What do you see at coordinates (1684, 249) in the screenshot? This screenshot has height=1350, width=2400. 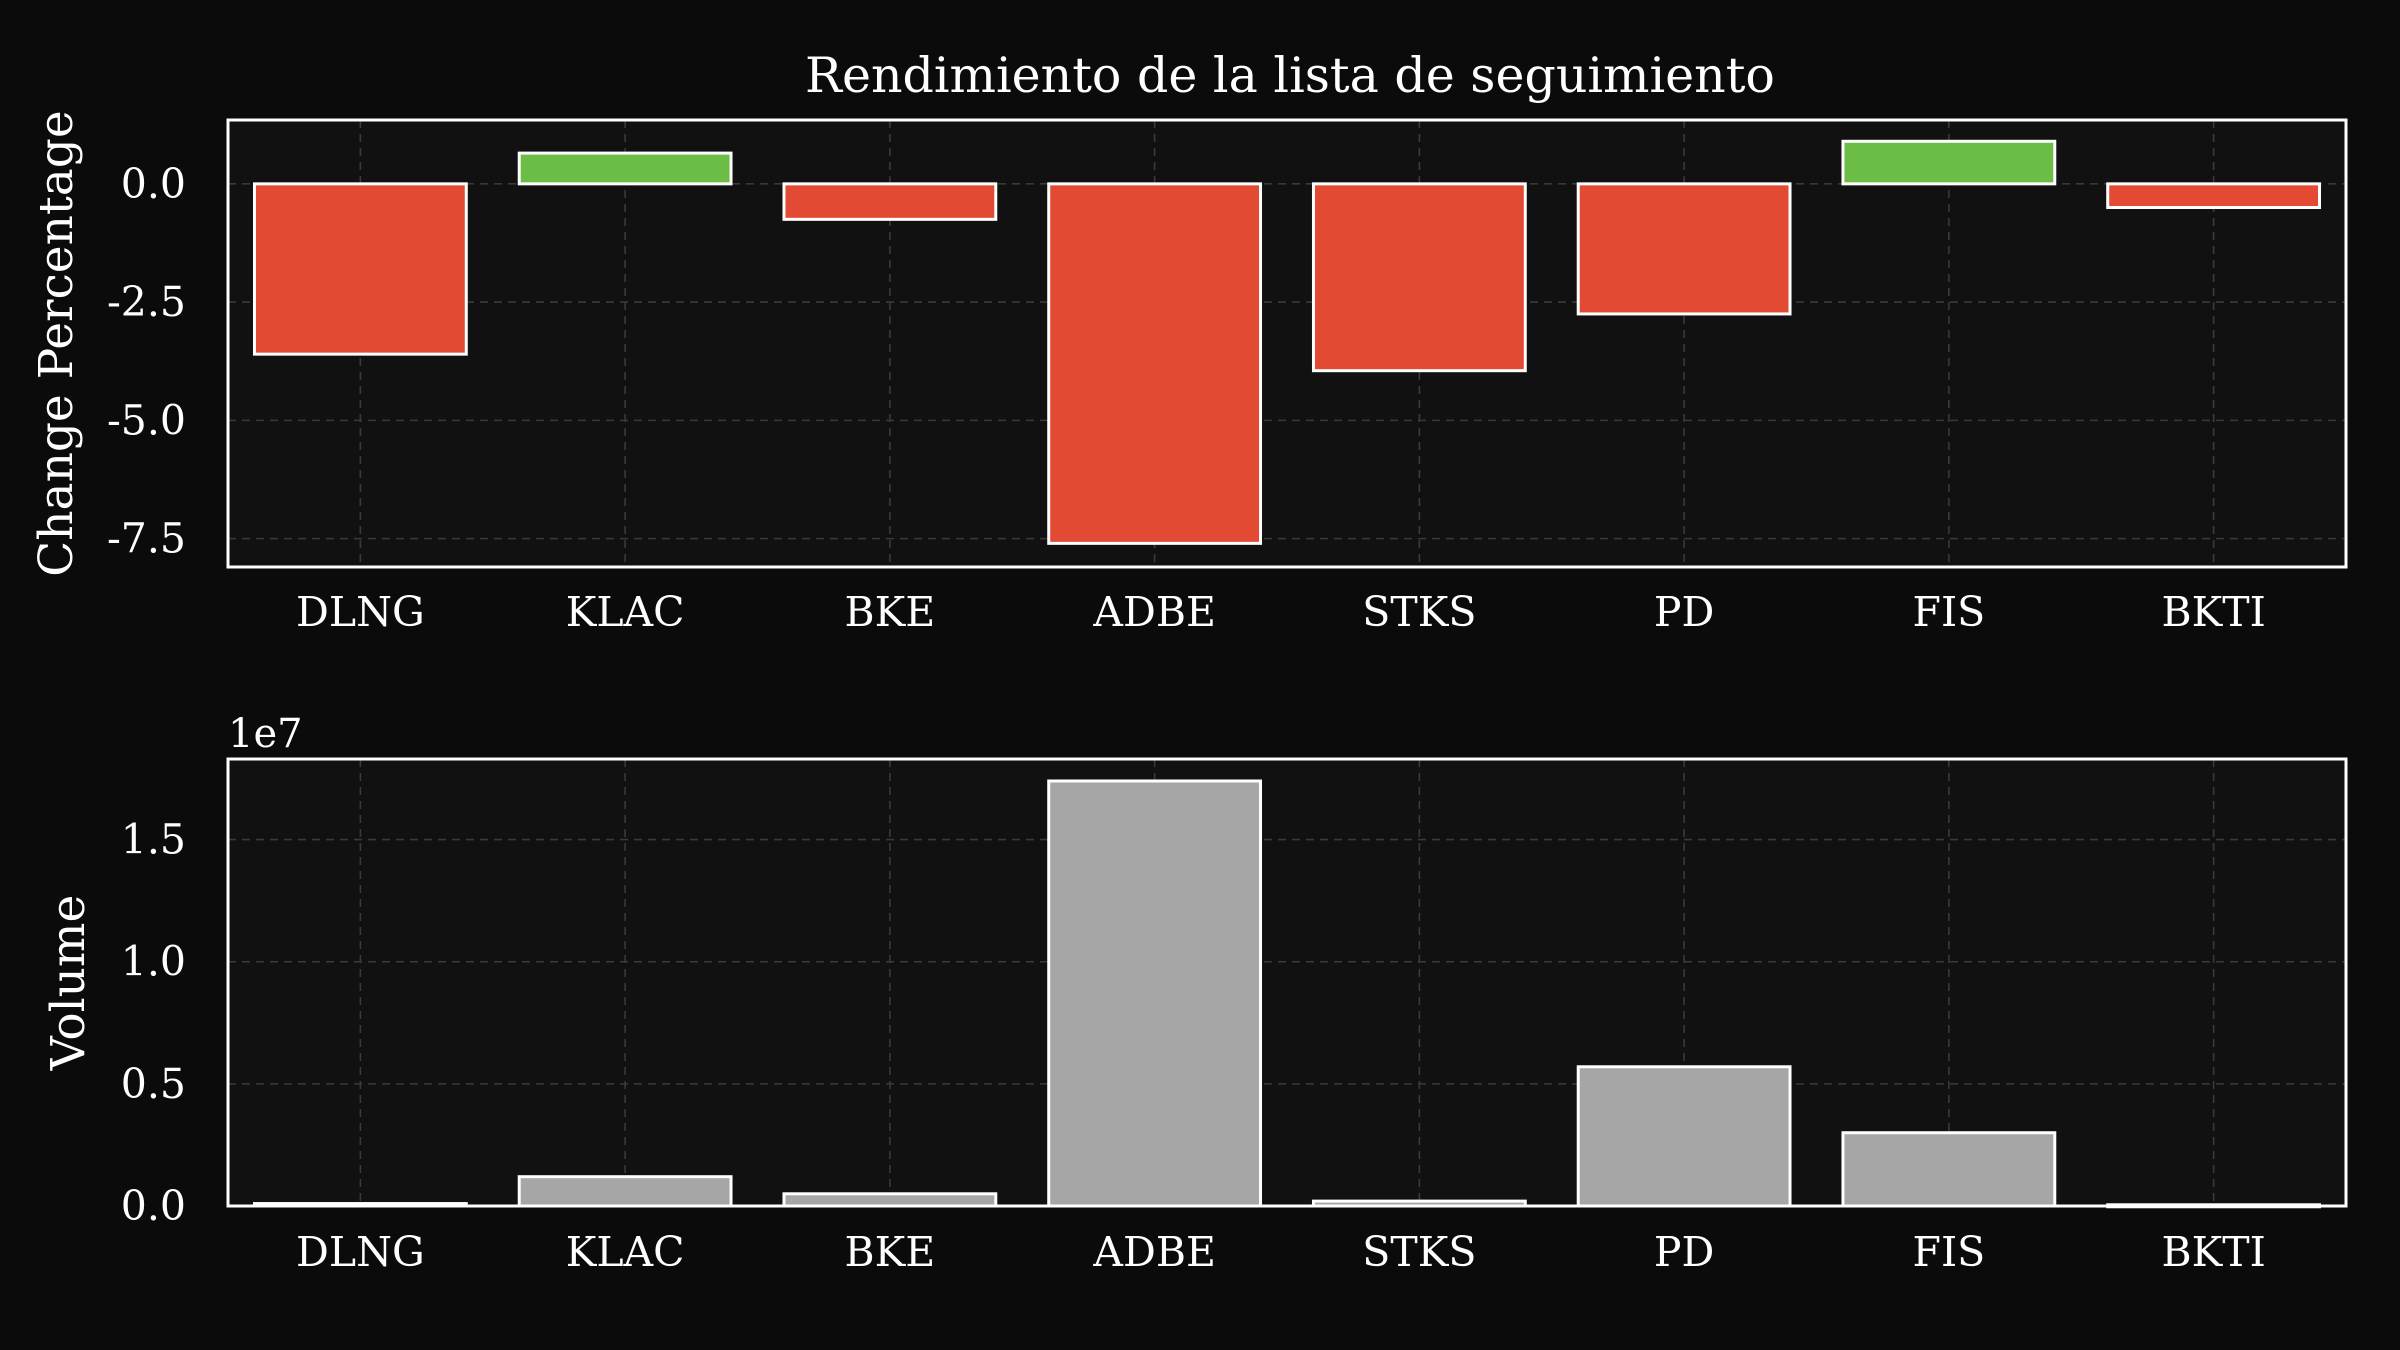 I see `change-bar-pd` at bounding box center [1684, 249].